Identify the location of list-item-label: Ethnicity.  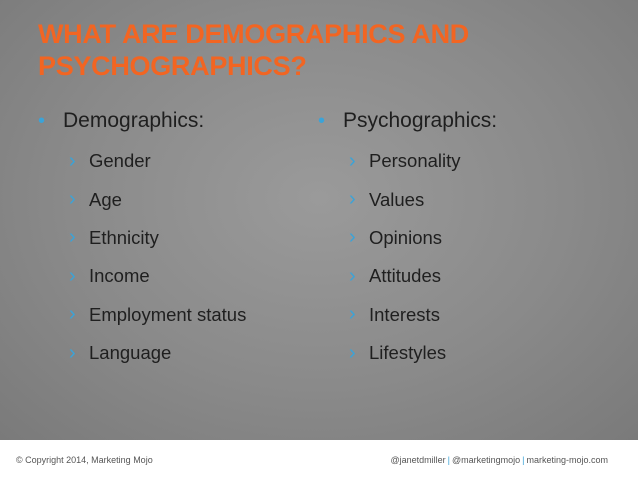
(124, 237).